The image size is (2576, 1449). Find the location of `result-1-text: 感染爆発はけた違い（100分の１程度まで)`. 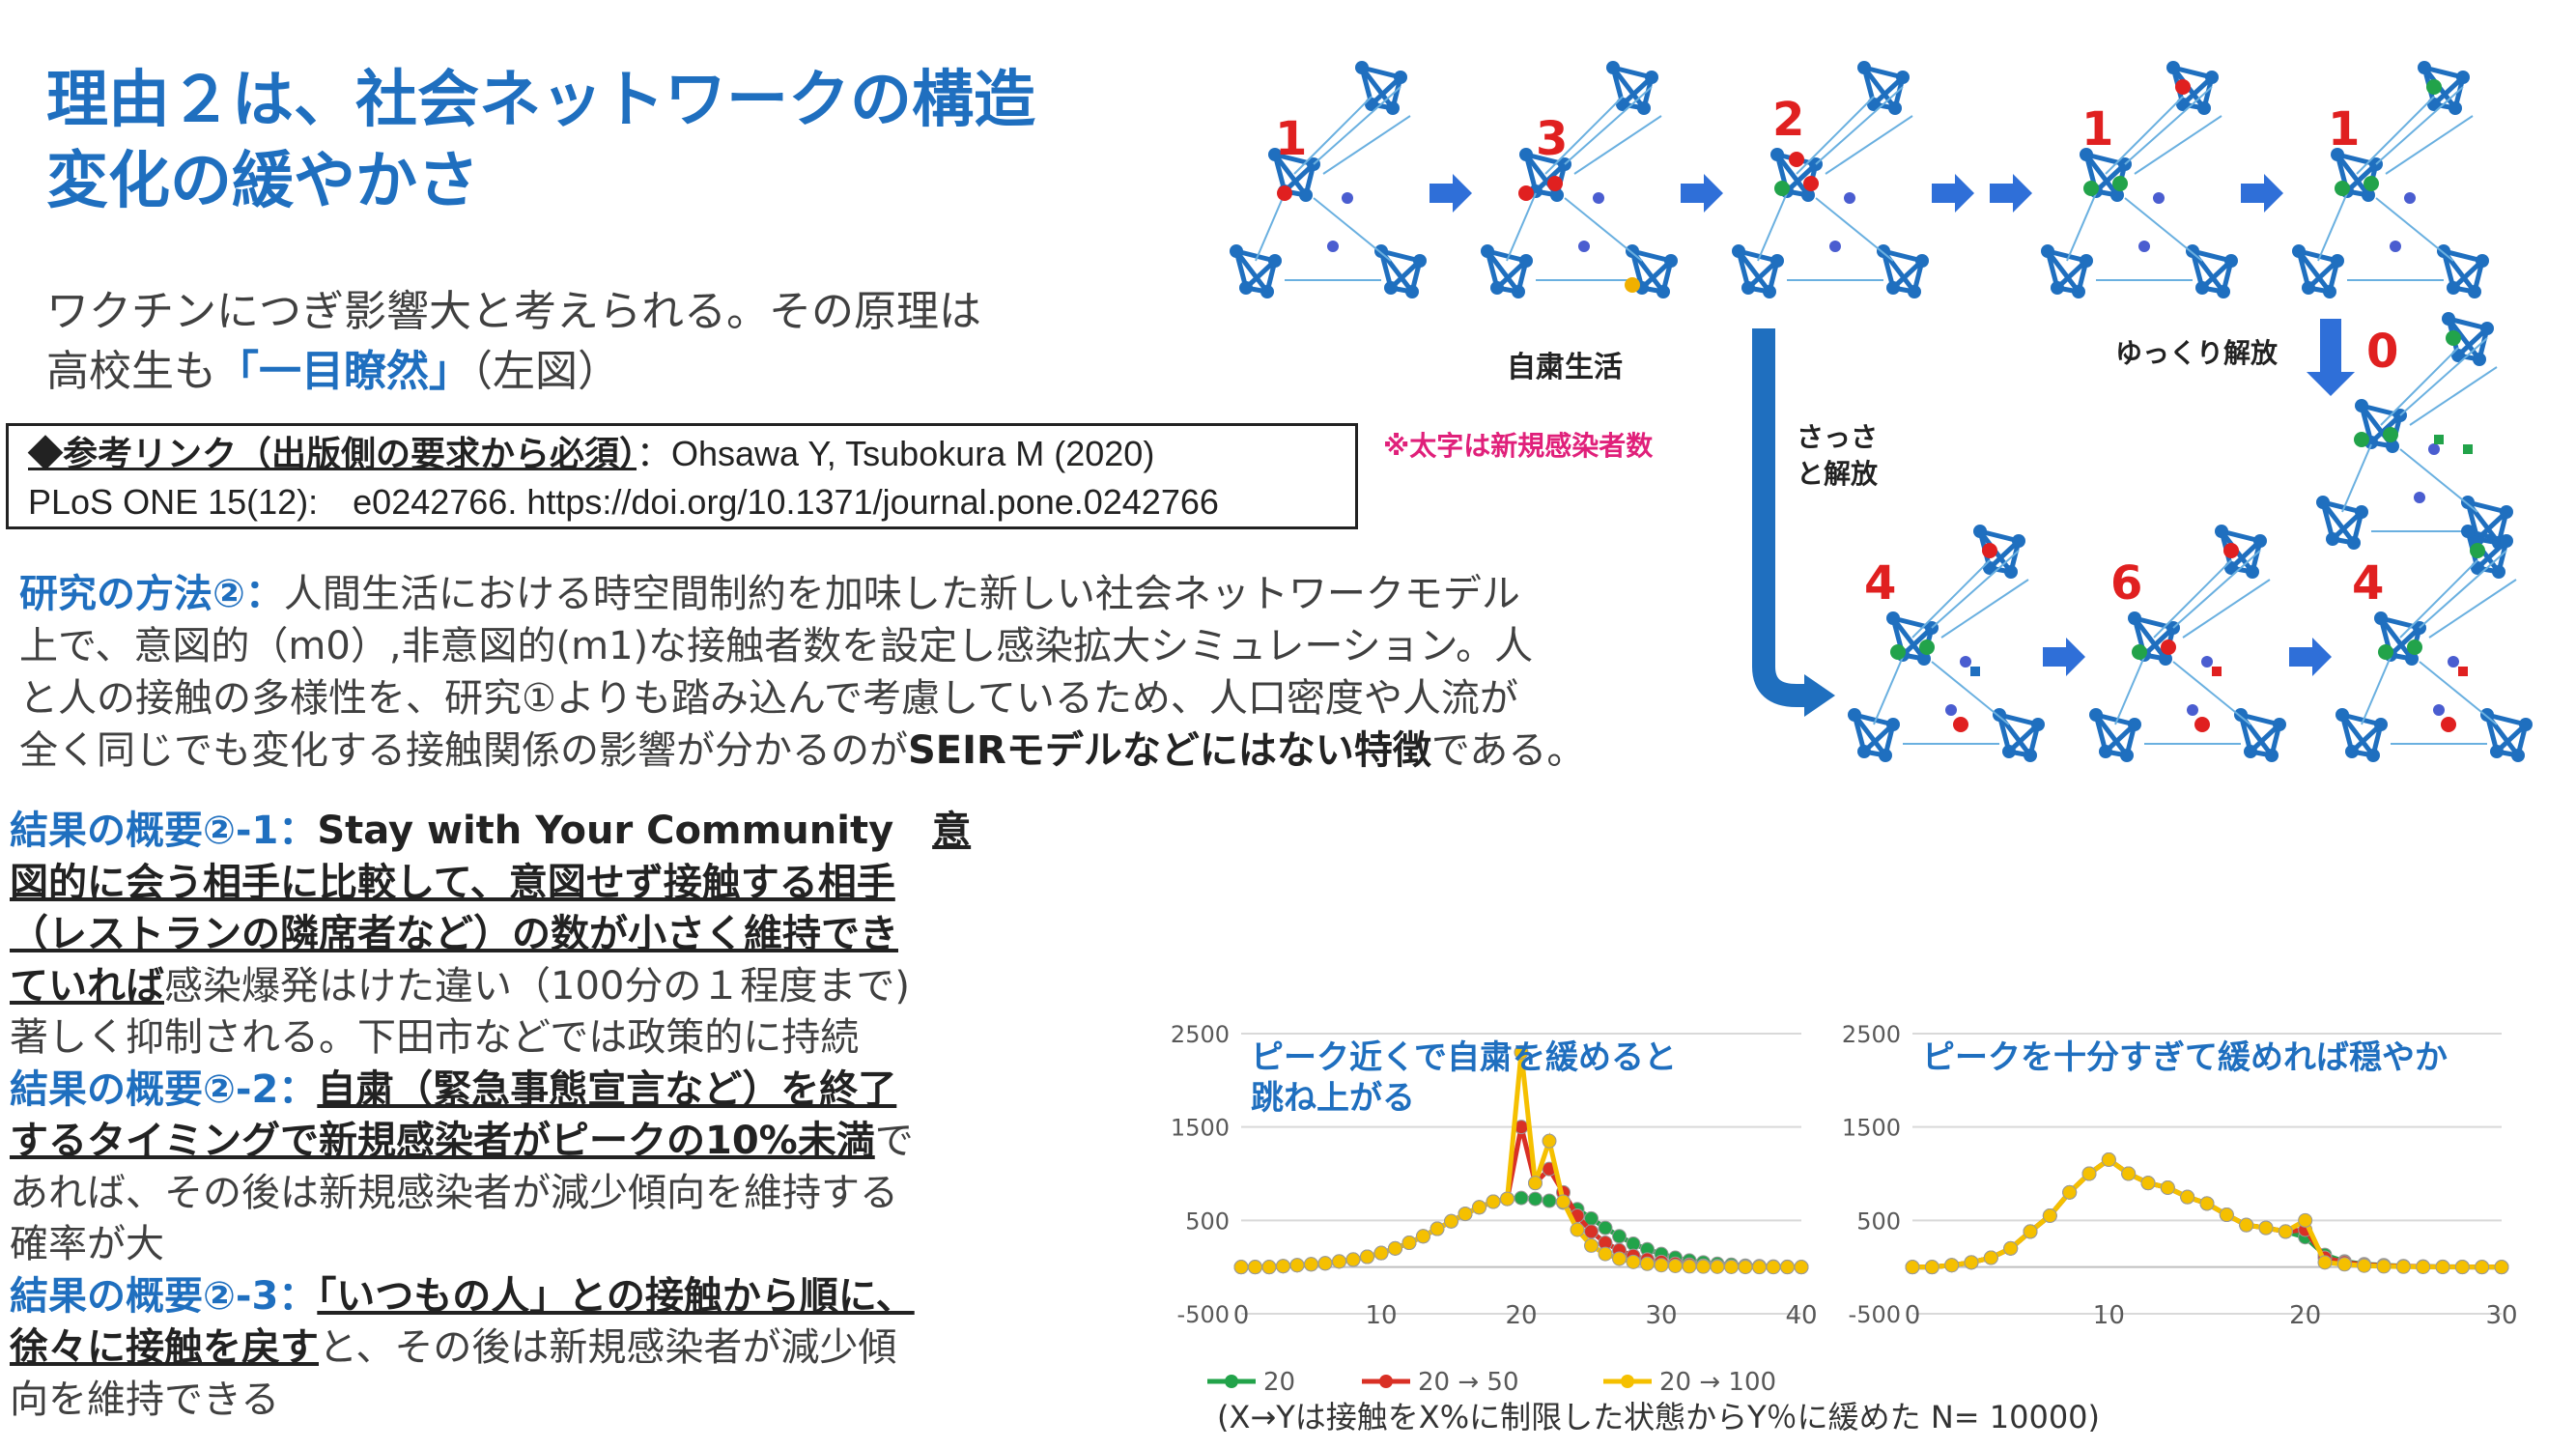

result-1-text: 感染爆発はけた違い（100分の１程度まで) is located at coordinates (537, 986).